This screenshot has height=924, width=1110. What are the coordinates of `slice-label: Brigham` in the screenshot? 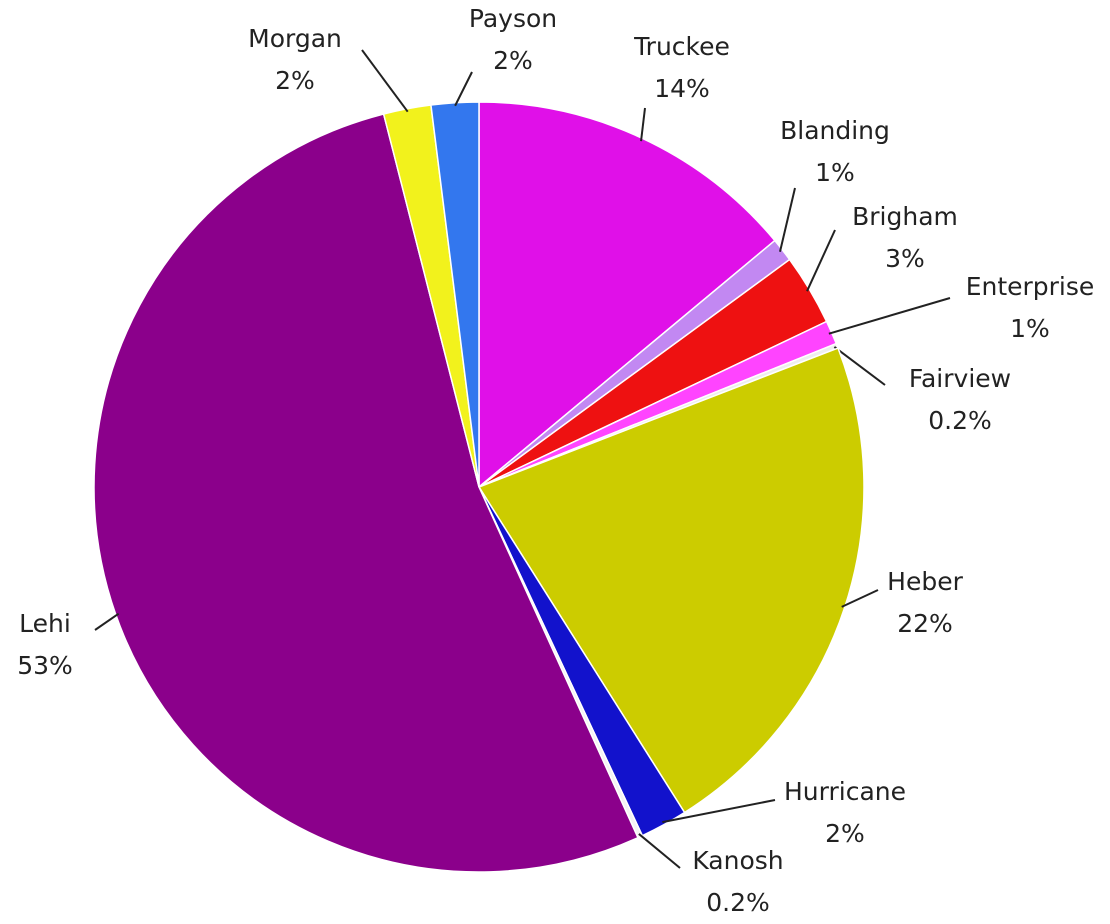 It's located at (905, 216).